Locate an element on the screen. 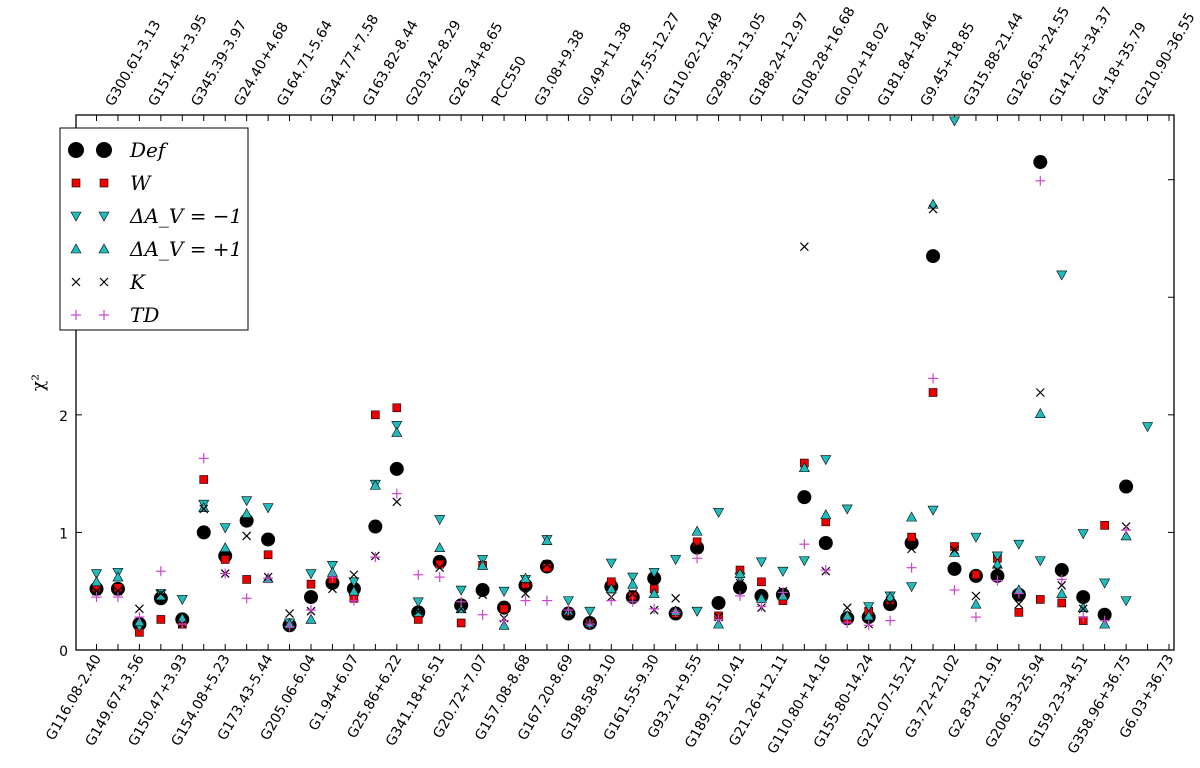 This screenshot has height=768, width=1200. legend-label: TD is located at coordinates (144, 315).